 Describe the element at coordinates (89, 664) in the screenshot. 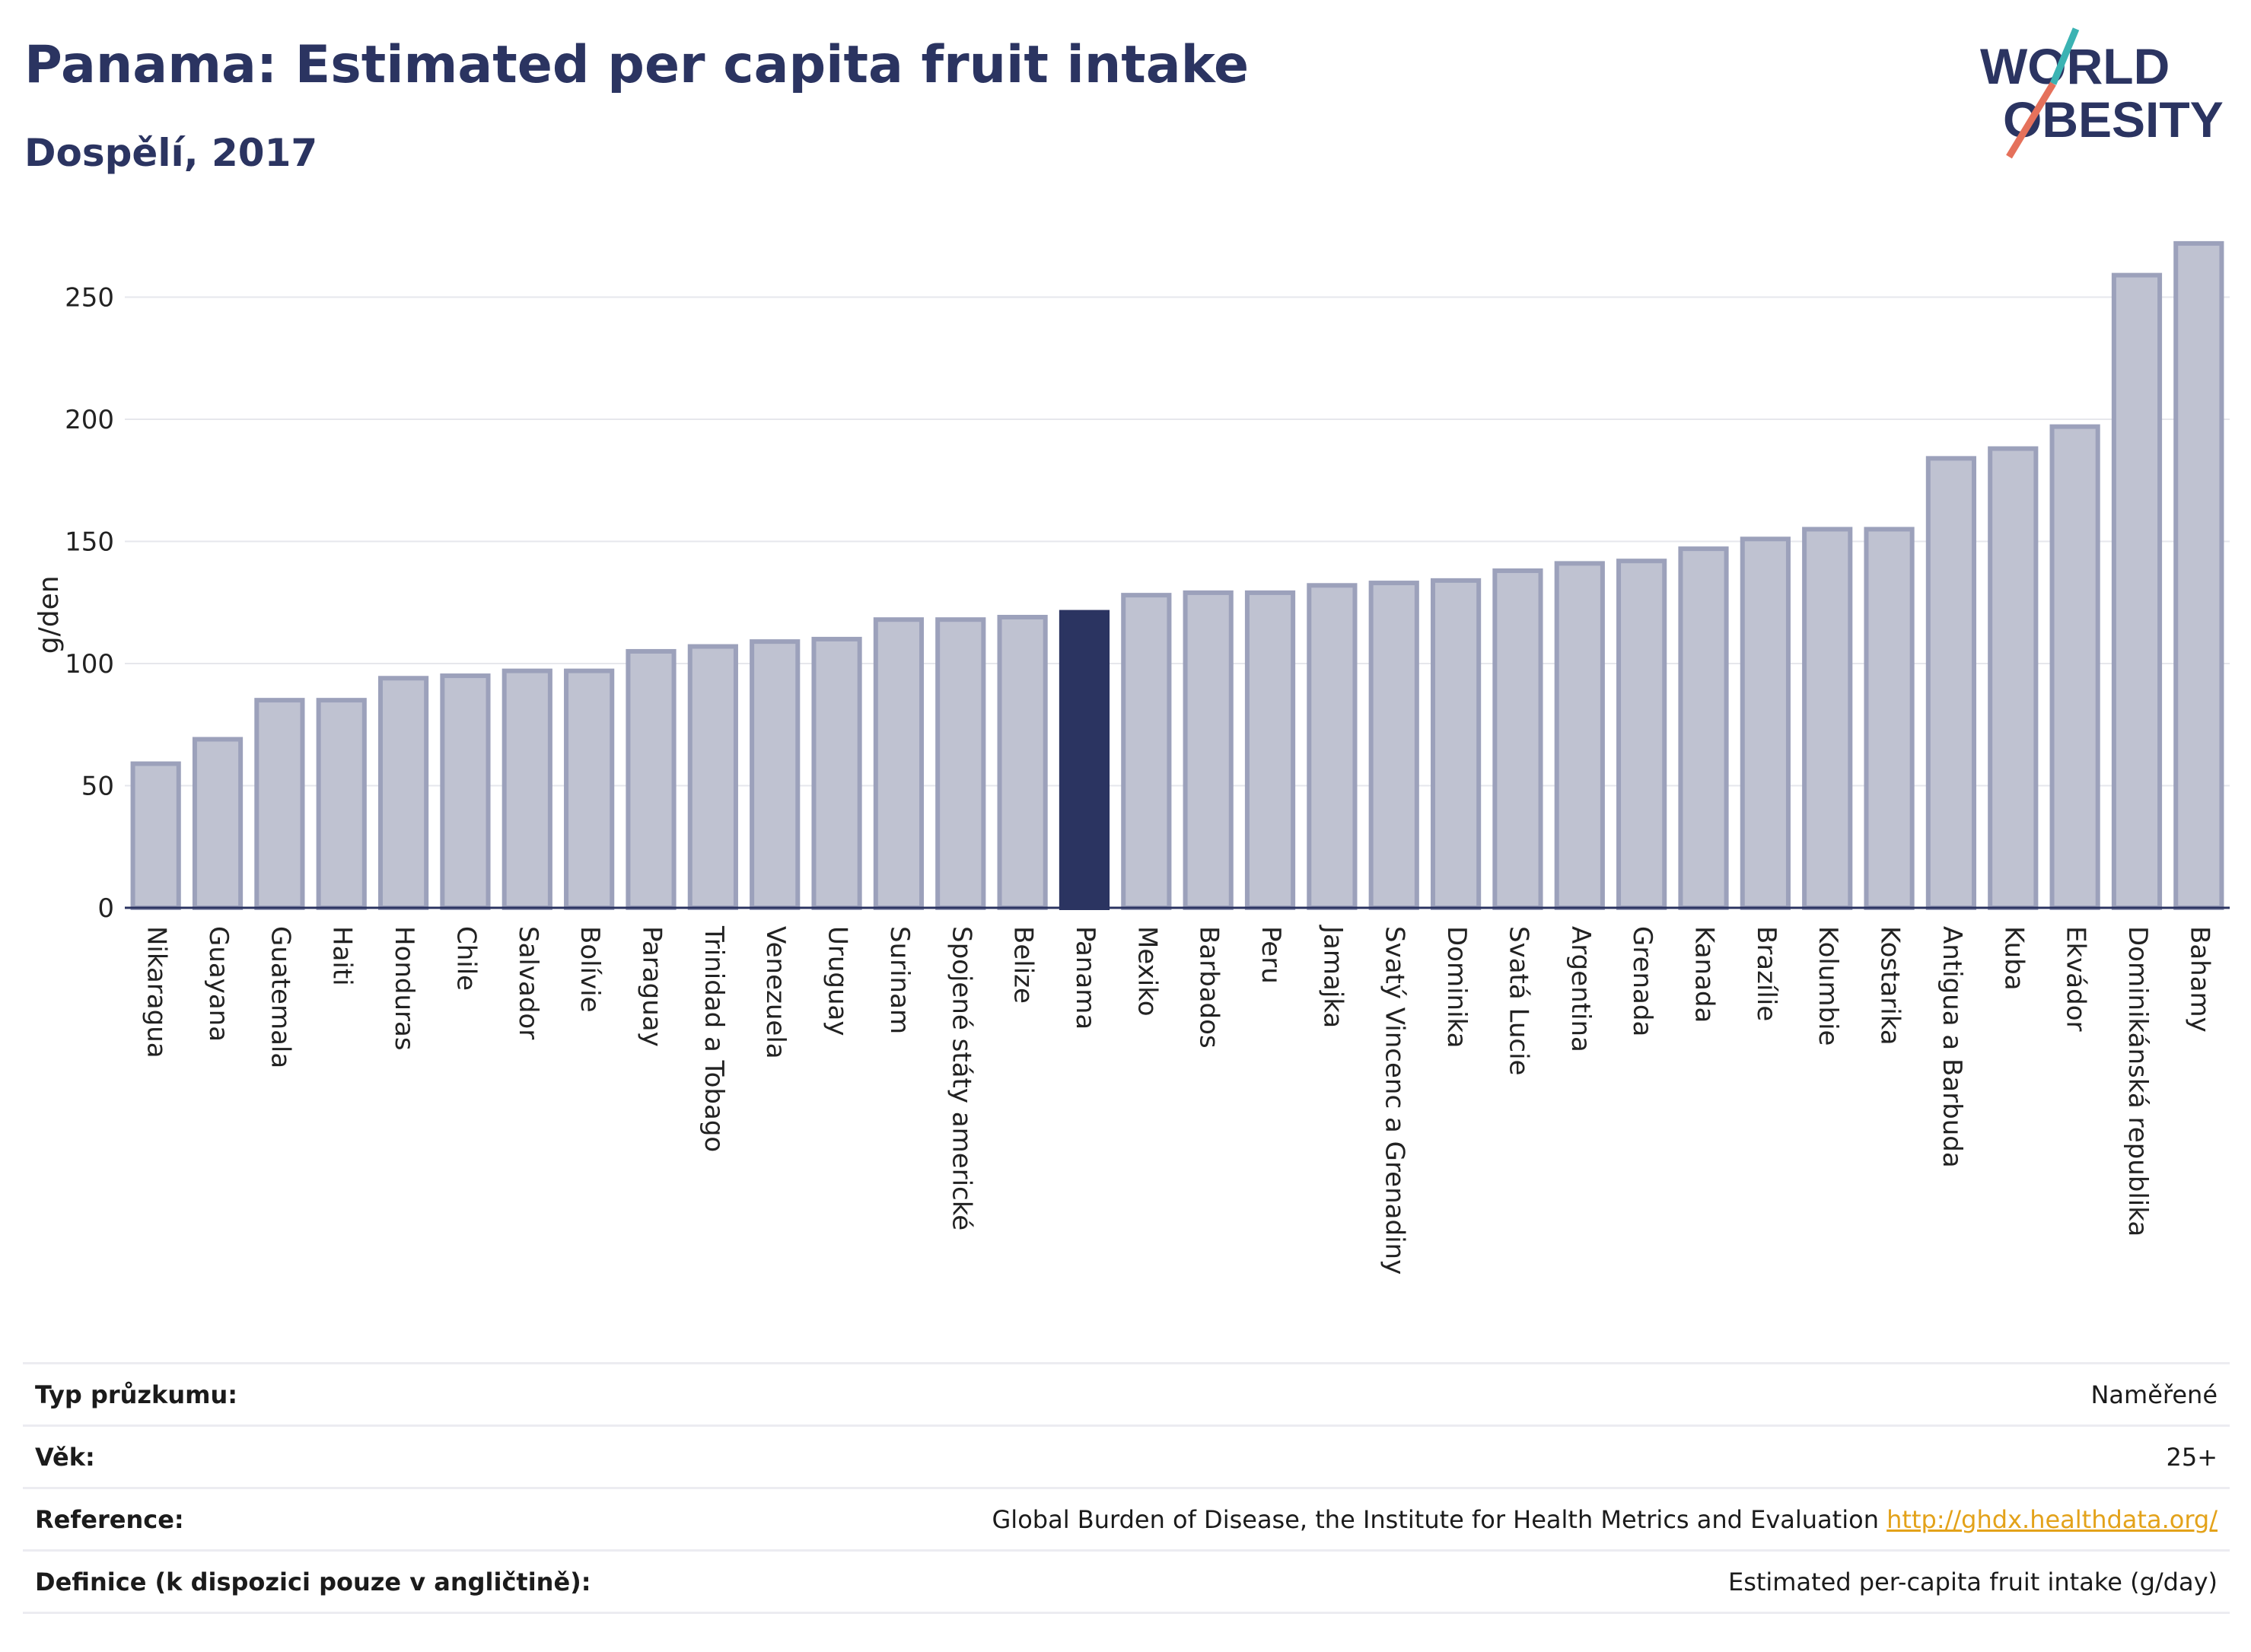

I see `y-tick-label: 100` at that location.